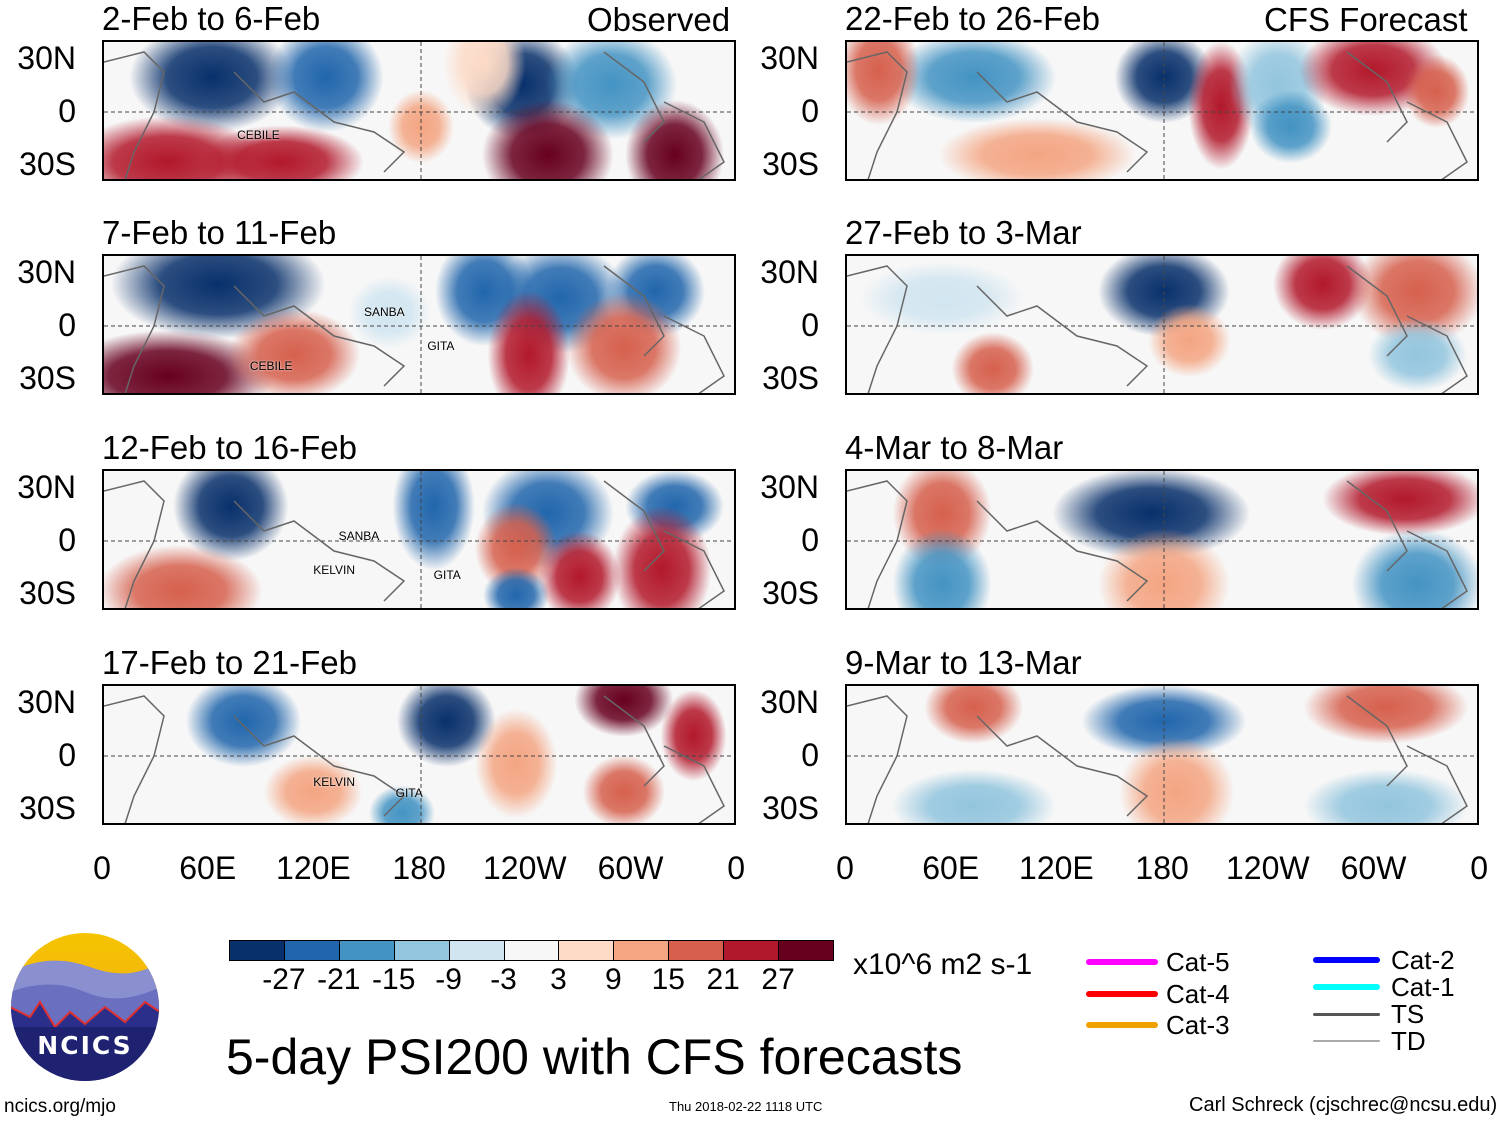  I want to click on colorbar-label: -27, so click(284, 979).